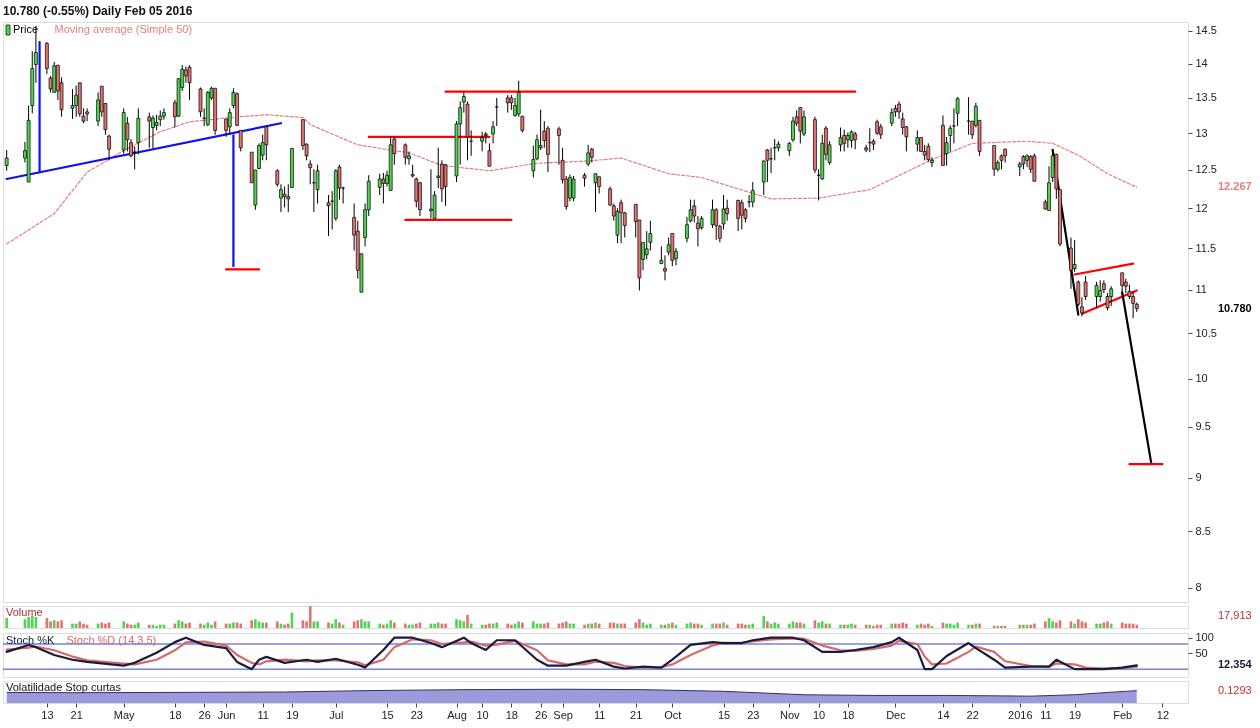 The image size is (1260, 728). What do you see at coordinates (226, 714) in the screenshot?
I see `x-tick-label: Jun` at bounding box center [226, 714].